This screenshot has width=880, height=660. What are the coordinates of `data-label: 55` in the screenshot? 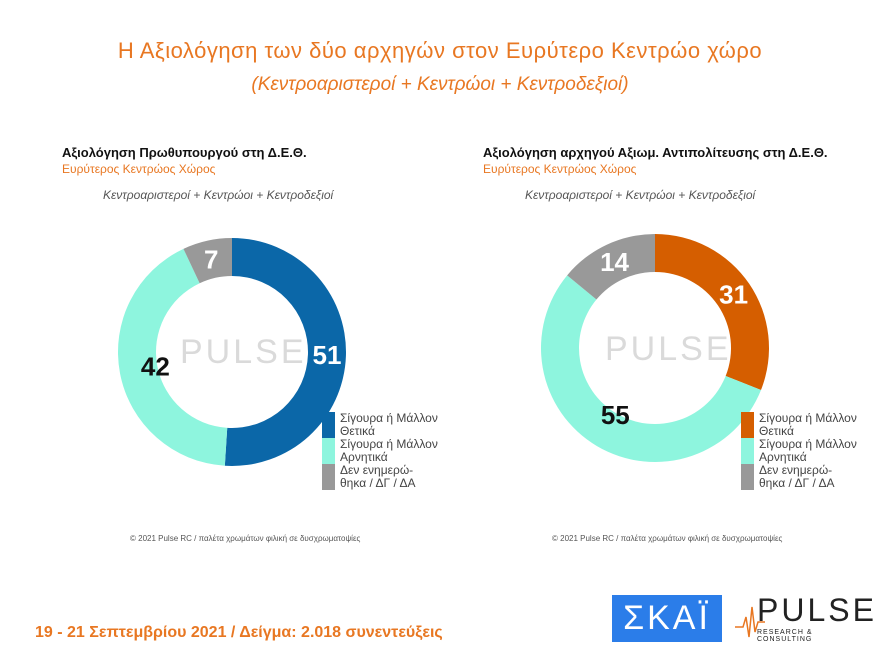 It's located at (615, 415).